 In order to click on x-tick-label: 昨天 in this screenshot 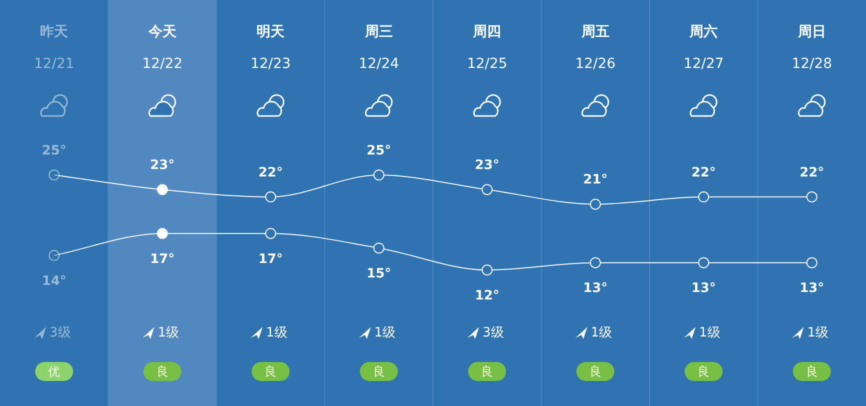, I will do `click(55, 32)`.